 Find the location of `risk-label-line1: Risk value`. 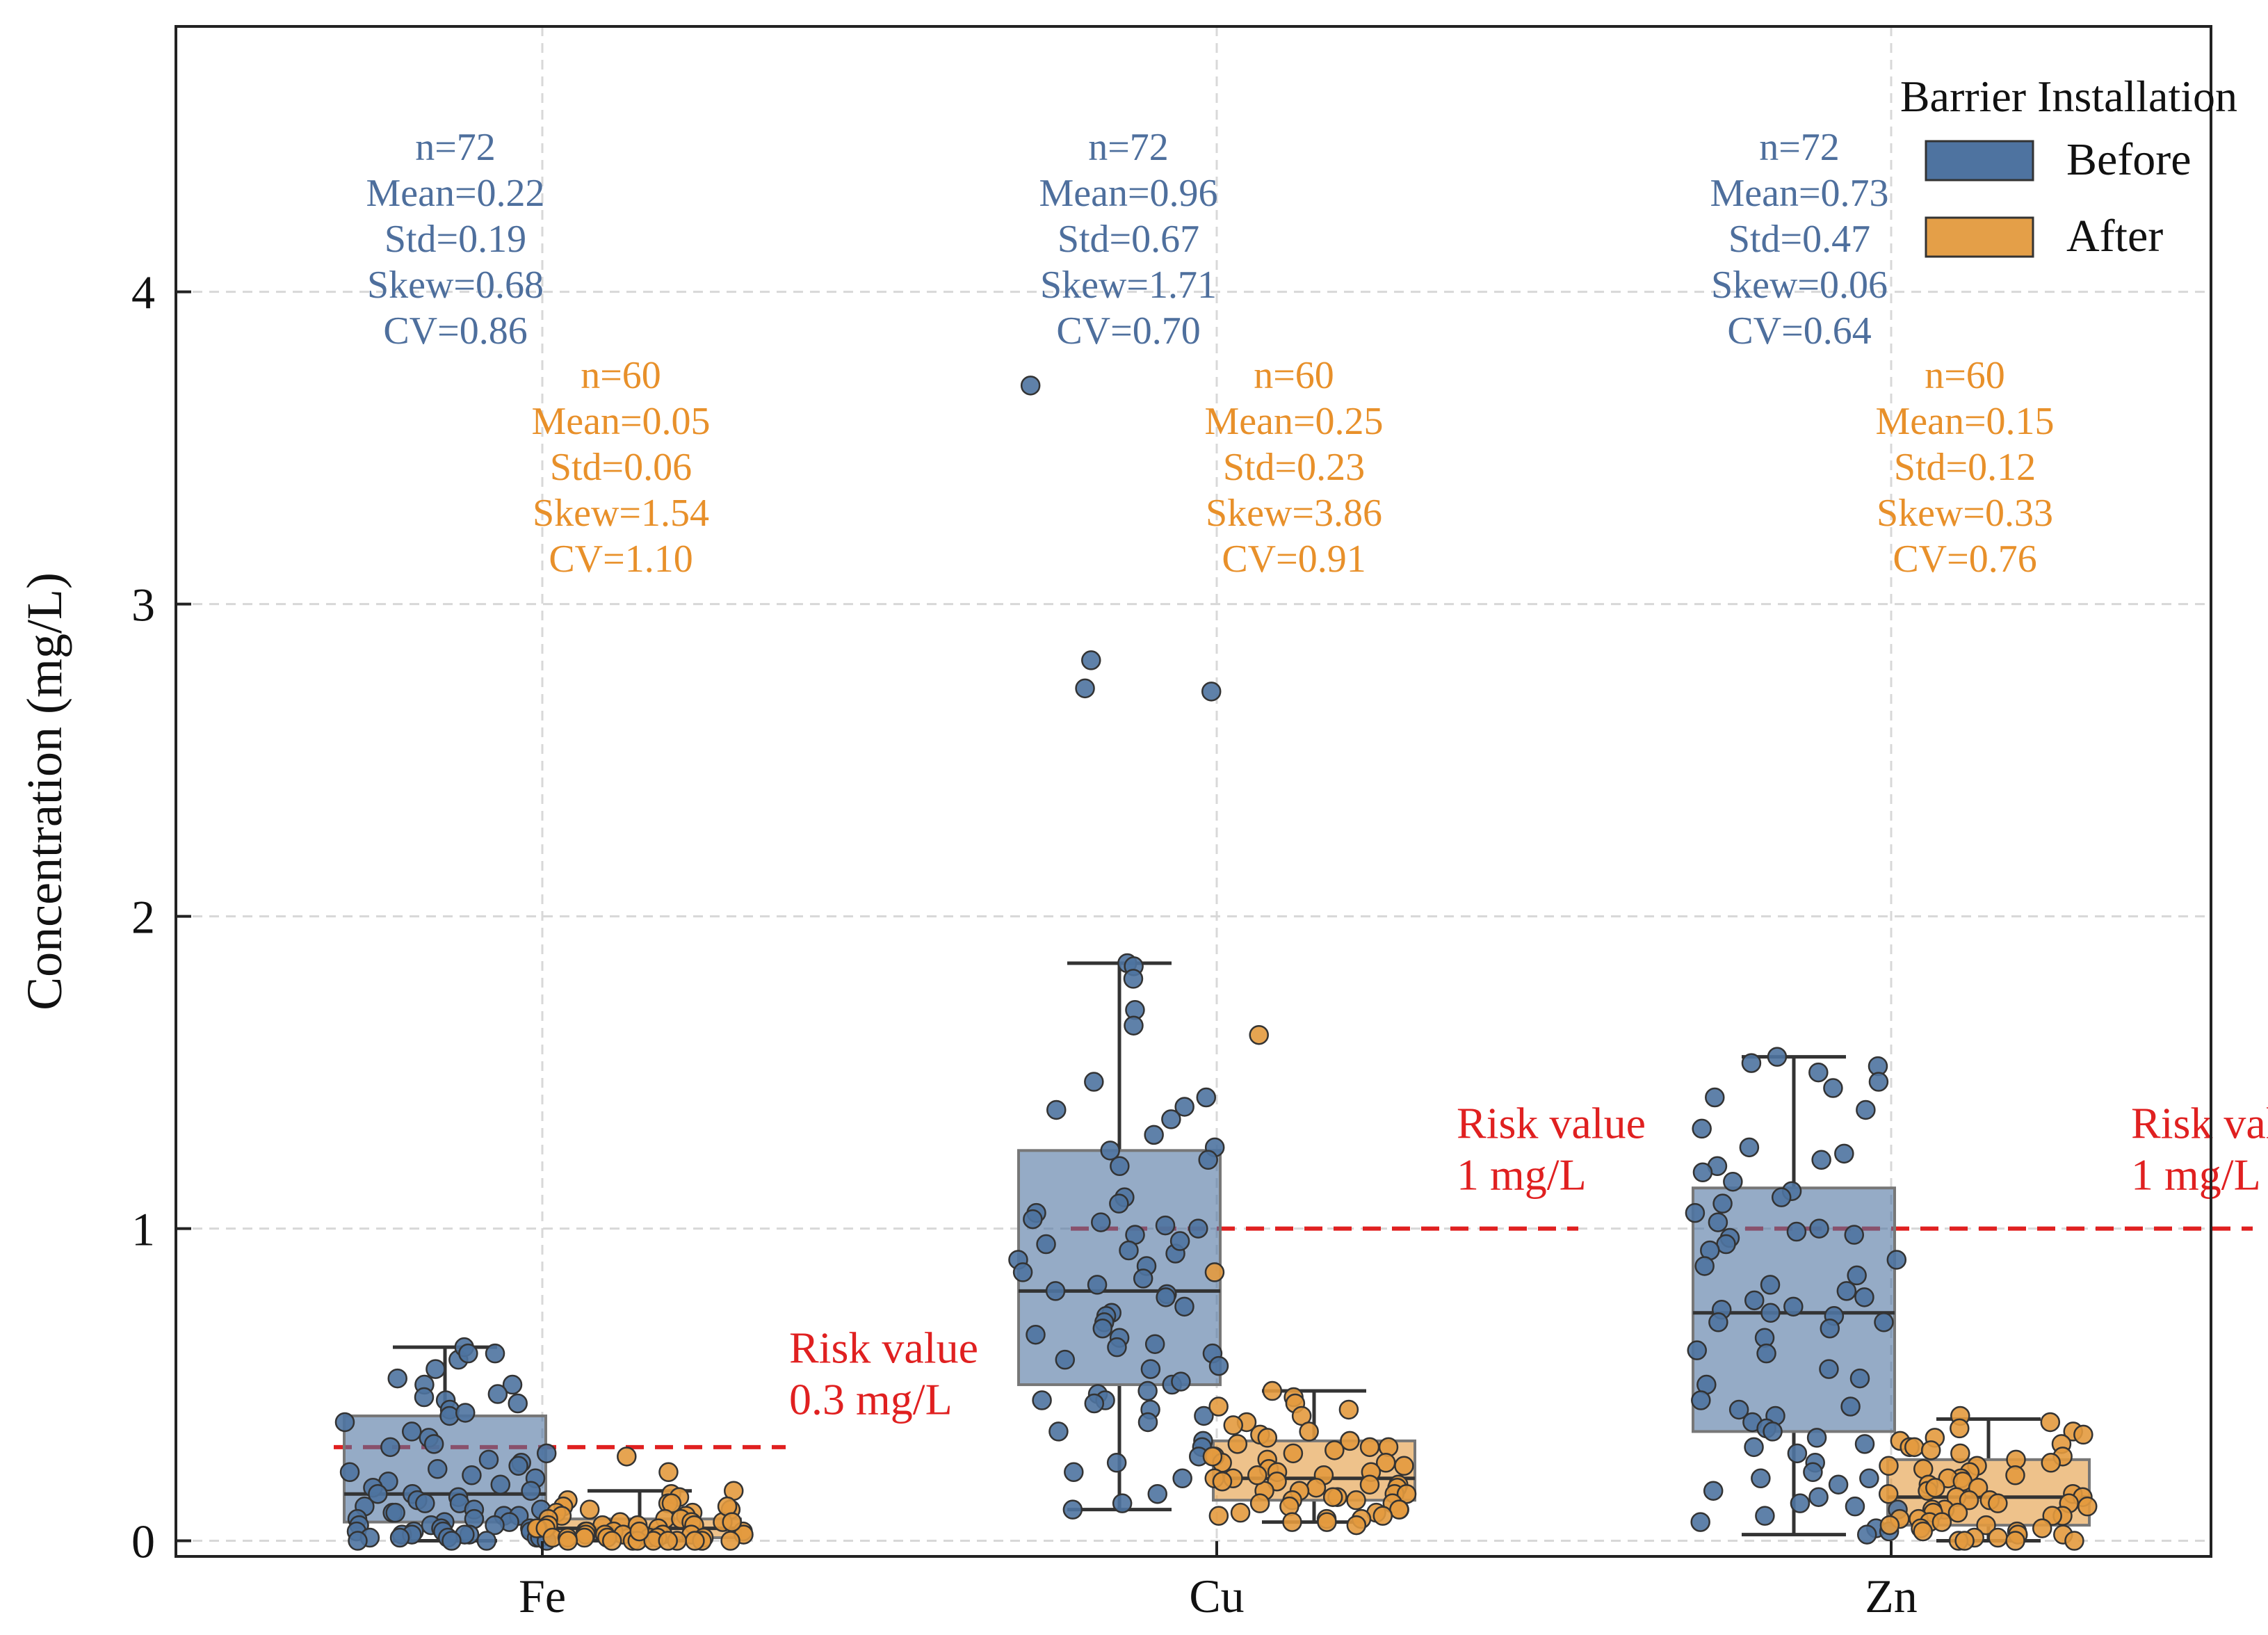

risk-label-line1: Risk value is located at coordinates (2199, 1123).